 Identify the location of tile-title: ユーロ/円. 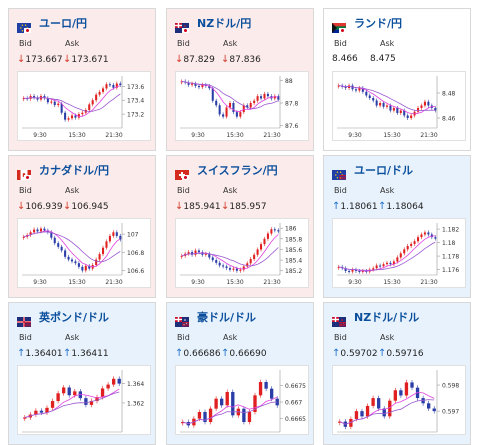
(52, 24).